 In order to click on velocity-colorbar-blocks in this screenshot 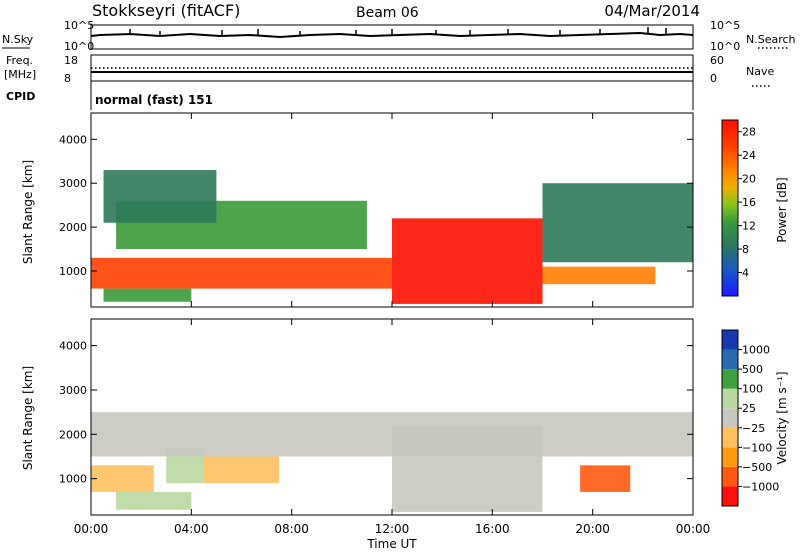, I will do `click(730, 418)`.